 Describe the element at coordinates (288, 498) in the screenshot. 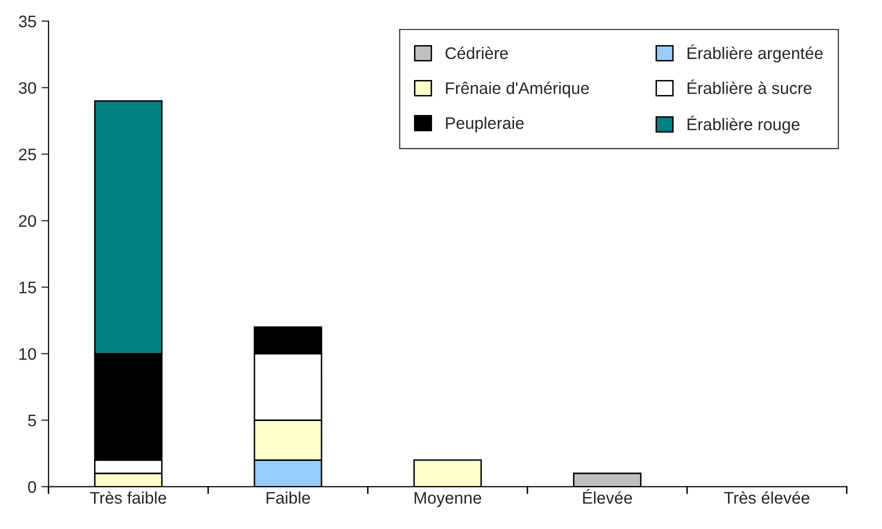

I see `x-tick-label: Faible` at that location.